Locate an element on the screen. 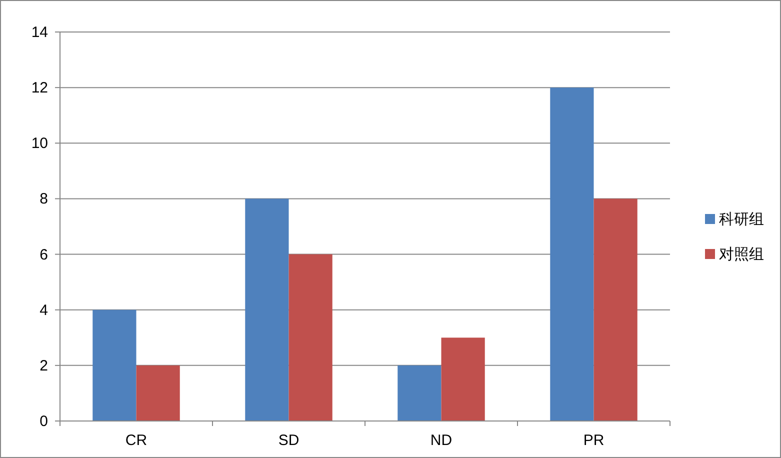 This screenshot has width=781, height=458. y-tick-label: 12 is located at coordinates (39, 88).